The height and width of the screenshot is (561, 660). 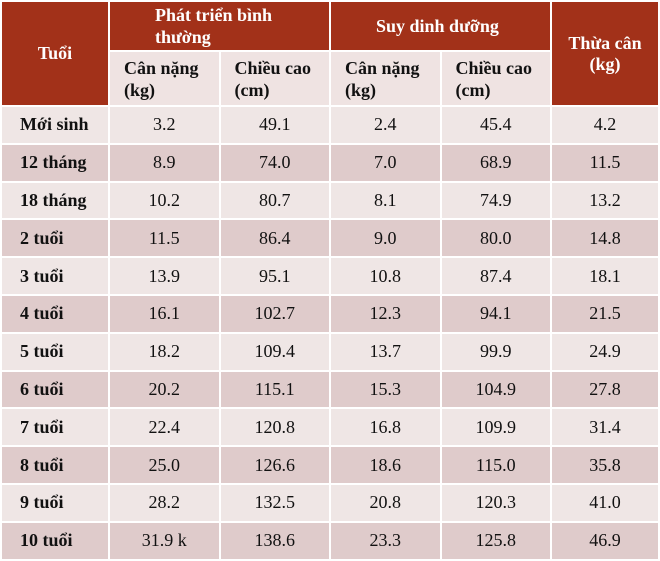 What do you see at coordinates (605, 465) in the screenshot?
I see `value-cell: 35.8` at bounding box center [605, 465].